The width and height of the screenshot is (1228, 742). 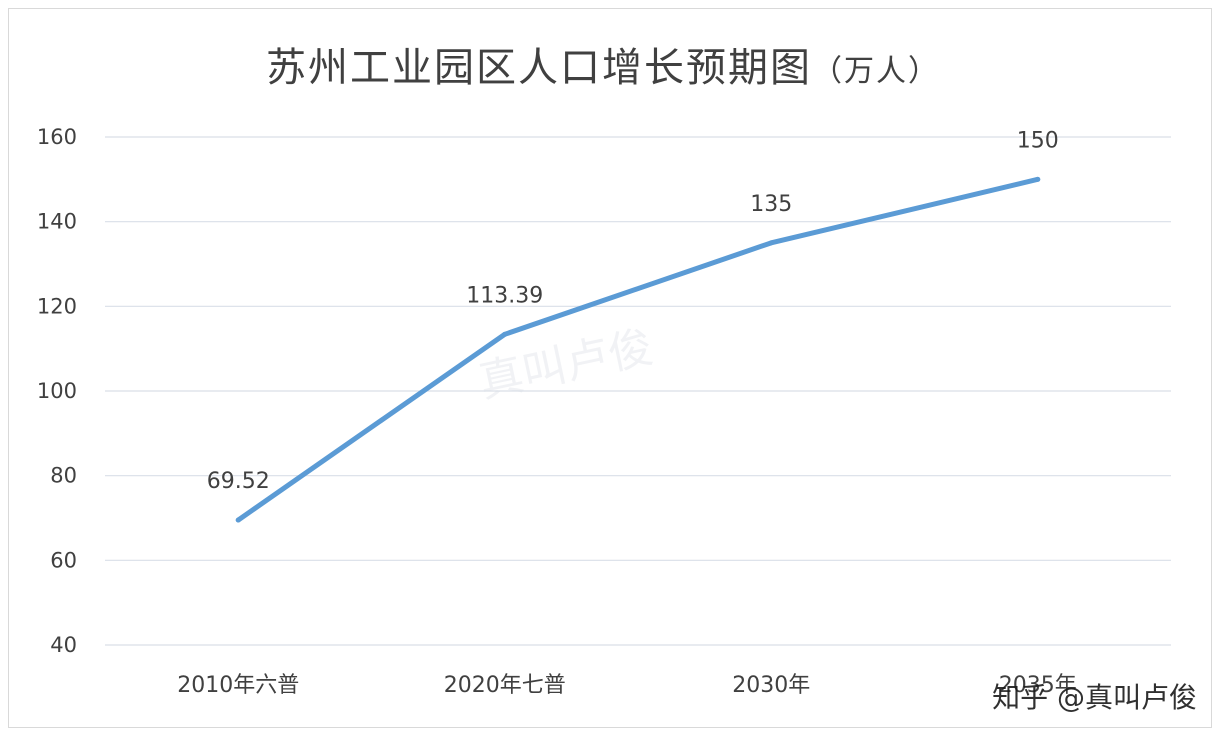 I want to click on x-category-label: 2030年, so click(x=771, y=685).